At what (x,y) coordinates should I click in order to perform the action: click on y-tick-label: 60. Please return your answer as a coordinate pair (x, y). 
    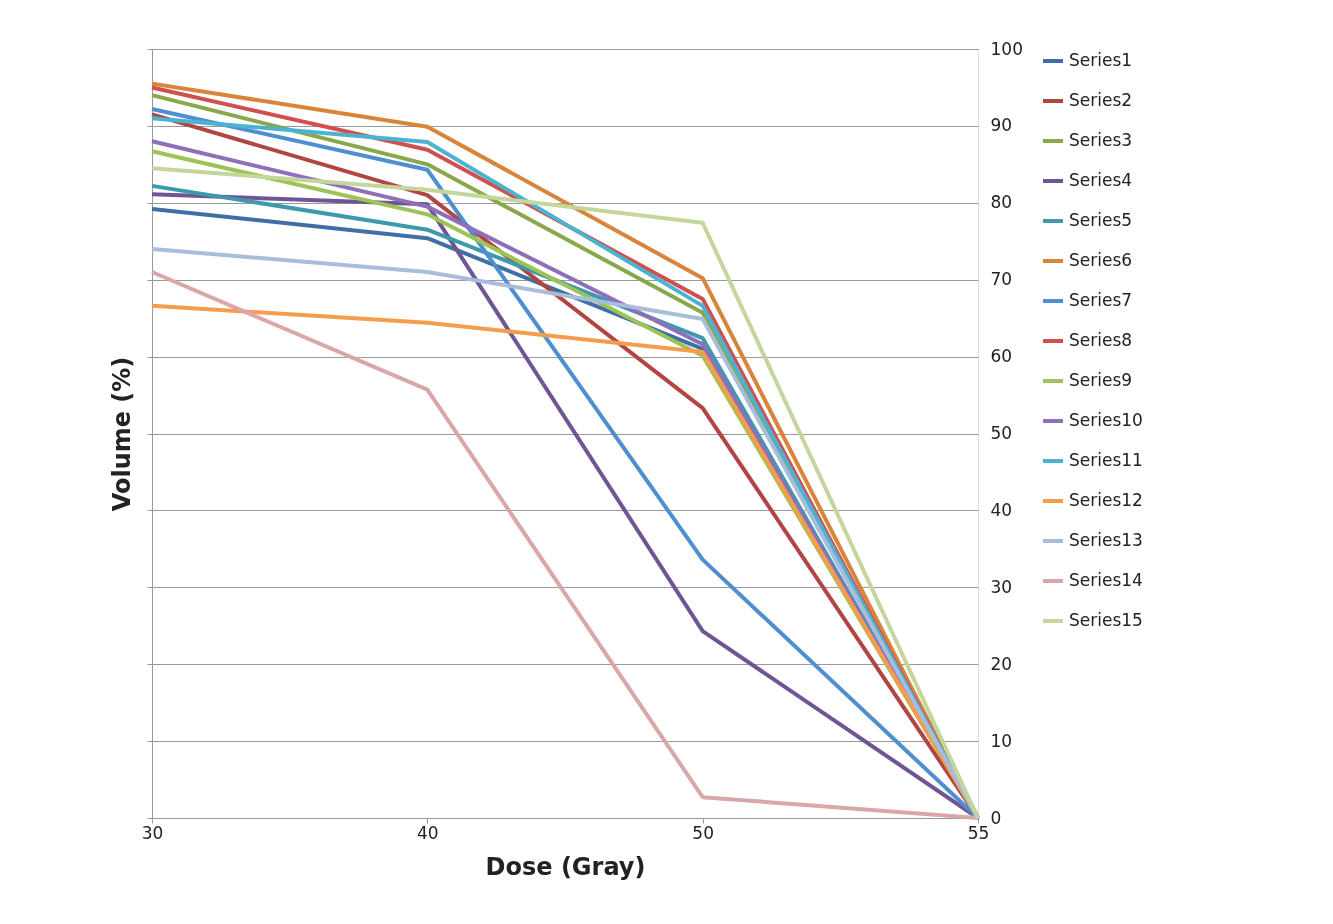
    Looking at the image, I should click on (1001, 356).